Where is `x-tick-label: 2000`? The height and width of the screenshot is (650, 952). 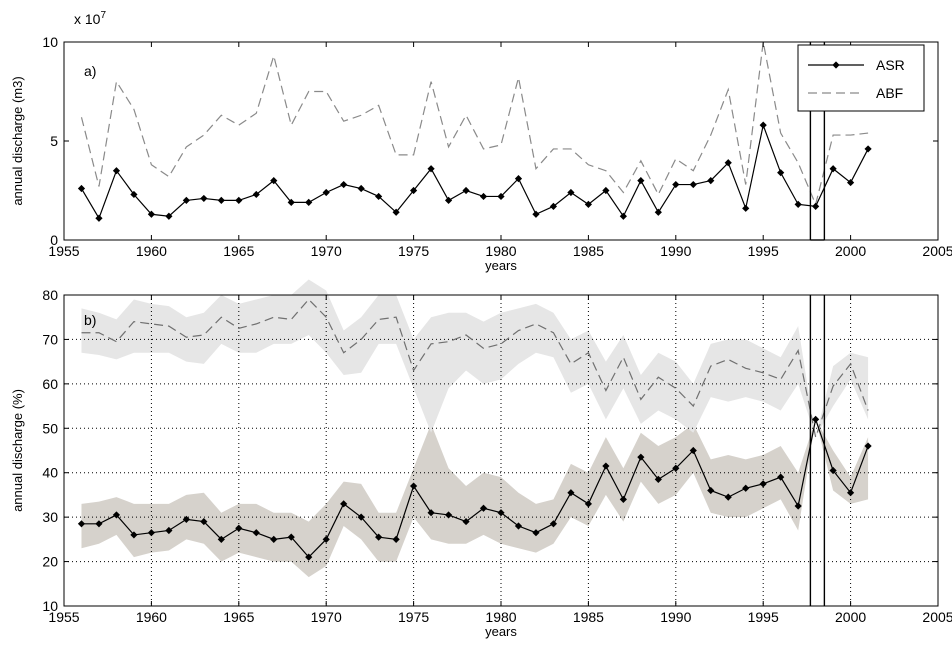
x-tick-label: 2000 is located at coordinates (850, 617).